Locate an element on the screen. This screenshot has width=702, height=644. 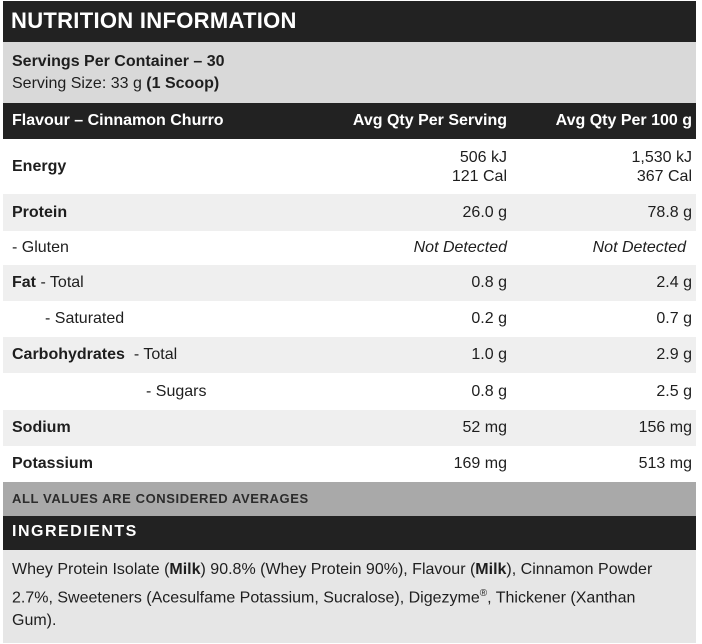
energy-per100: 1,530 kJ 367 Cal is located at coordinates (601, 167).